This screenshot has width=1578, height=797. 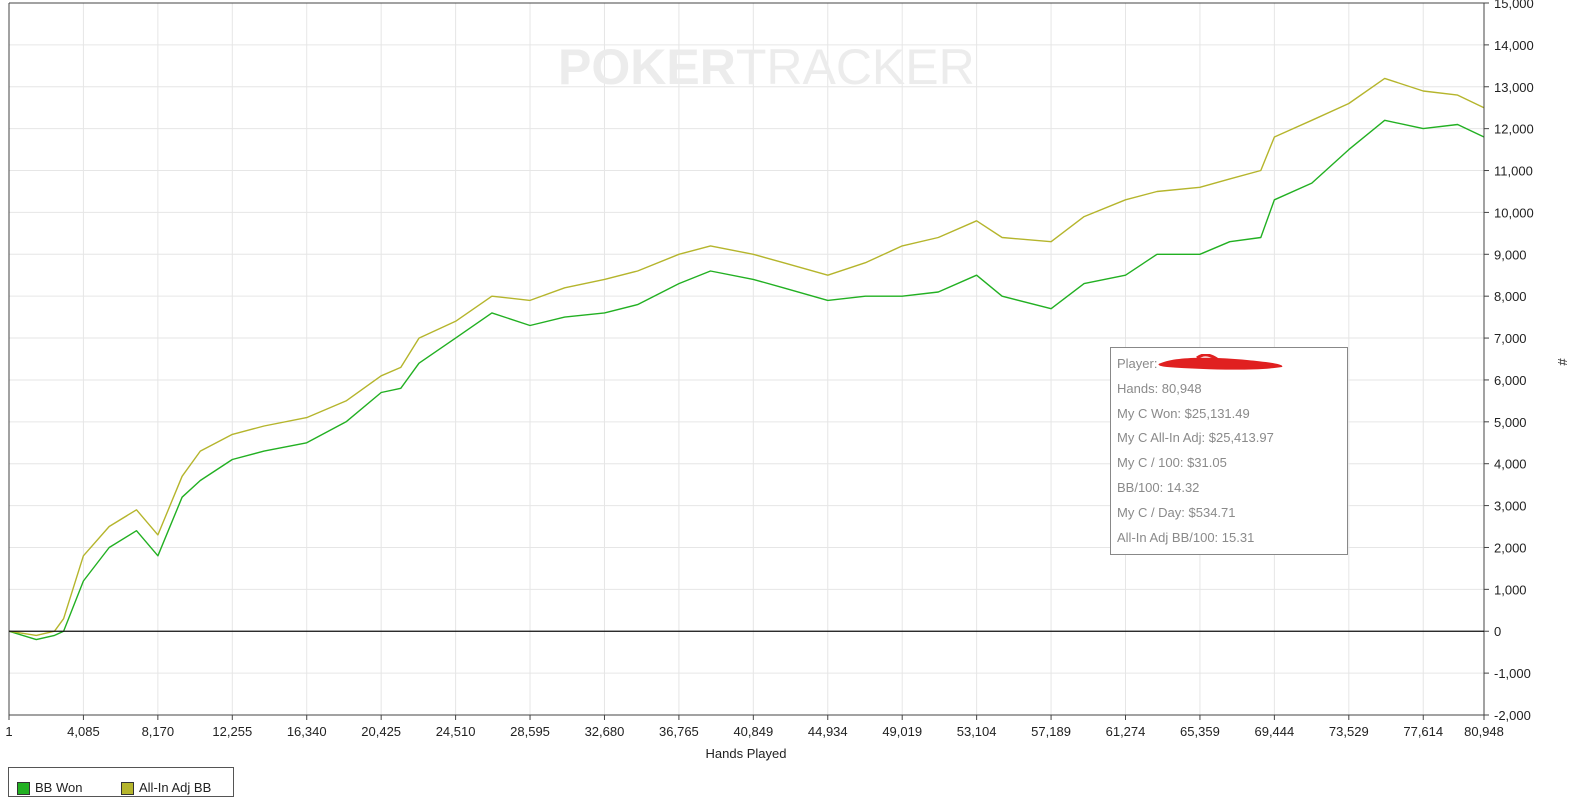 I want to click on x-tick-label: 77,614, so click(x=1423, y=731).